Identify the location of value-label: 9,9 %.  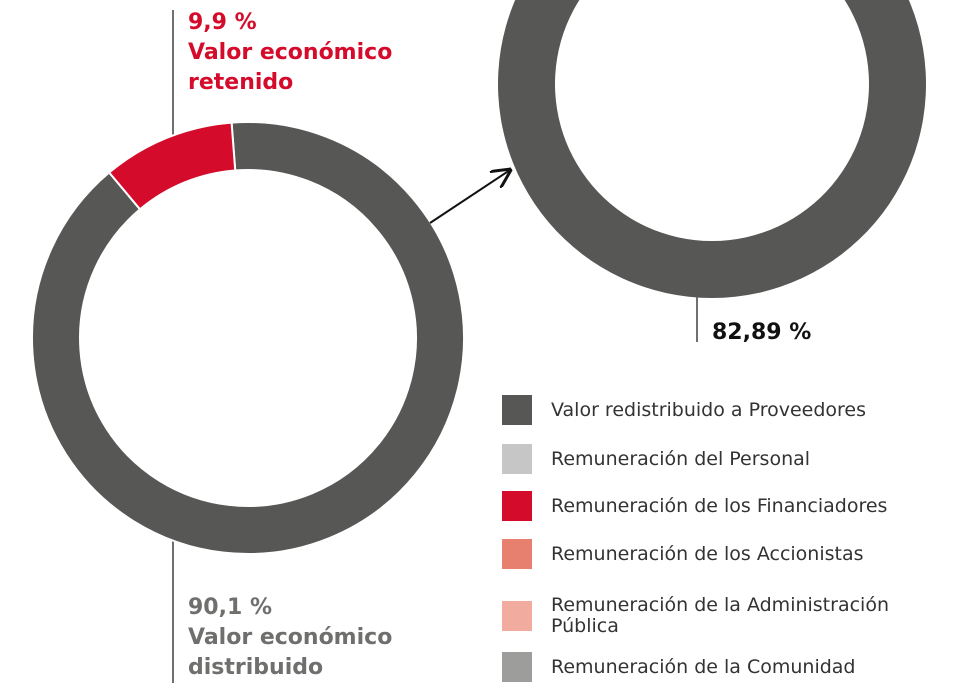
(222, 22).